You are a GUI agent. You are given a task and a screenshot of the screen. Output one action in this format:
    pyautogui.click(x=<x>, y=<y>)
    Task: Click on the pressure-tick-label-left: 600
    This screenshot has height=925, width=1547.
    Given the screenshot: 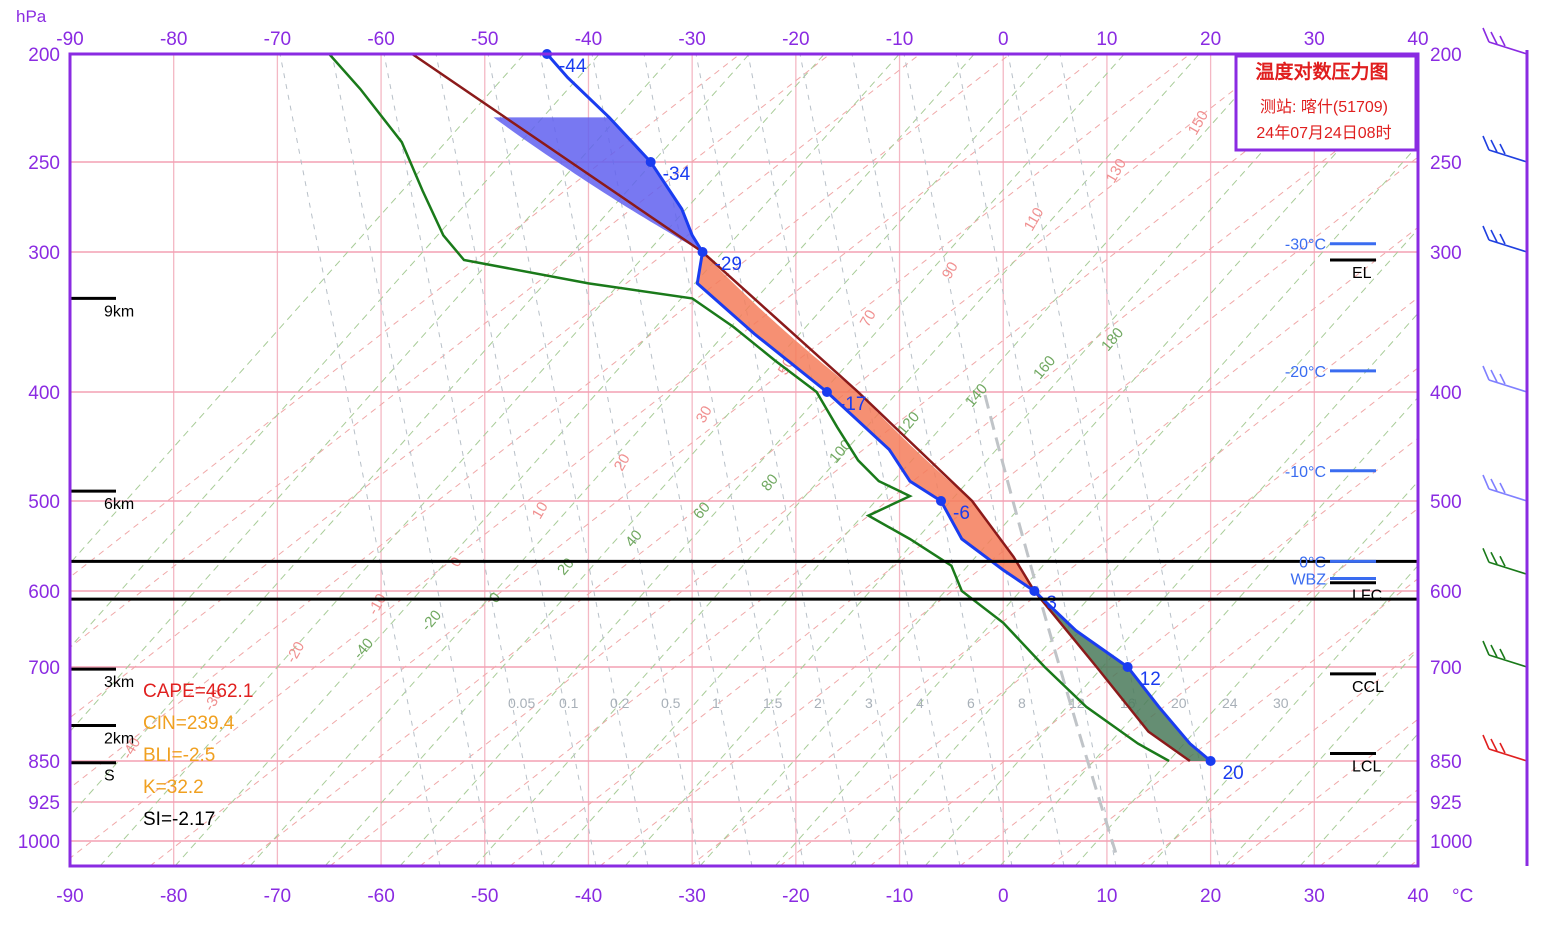 What is the action you would take?
    pyautogui.click(x=44, y=592)
    